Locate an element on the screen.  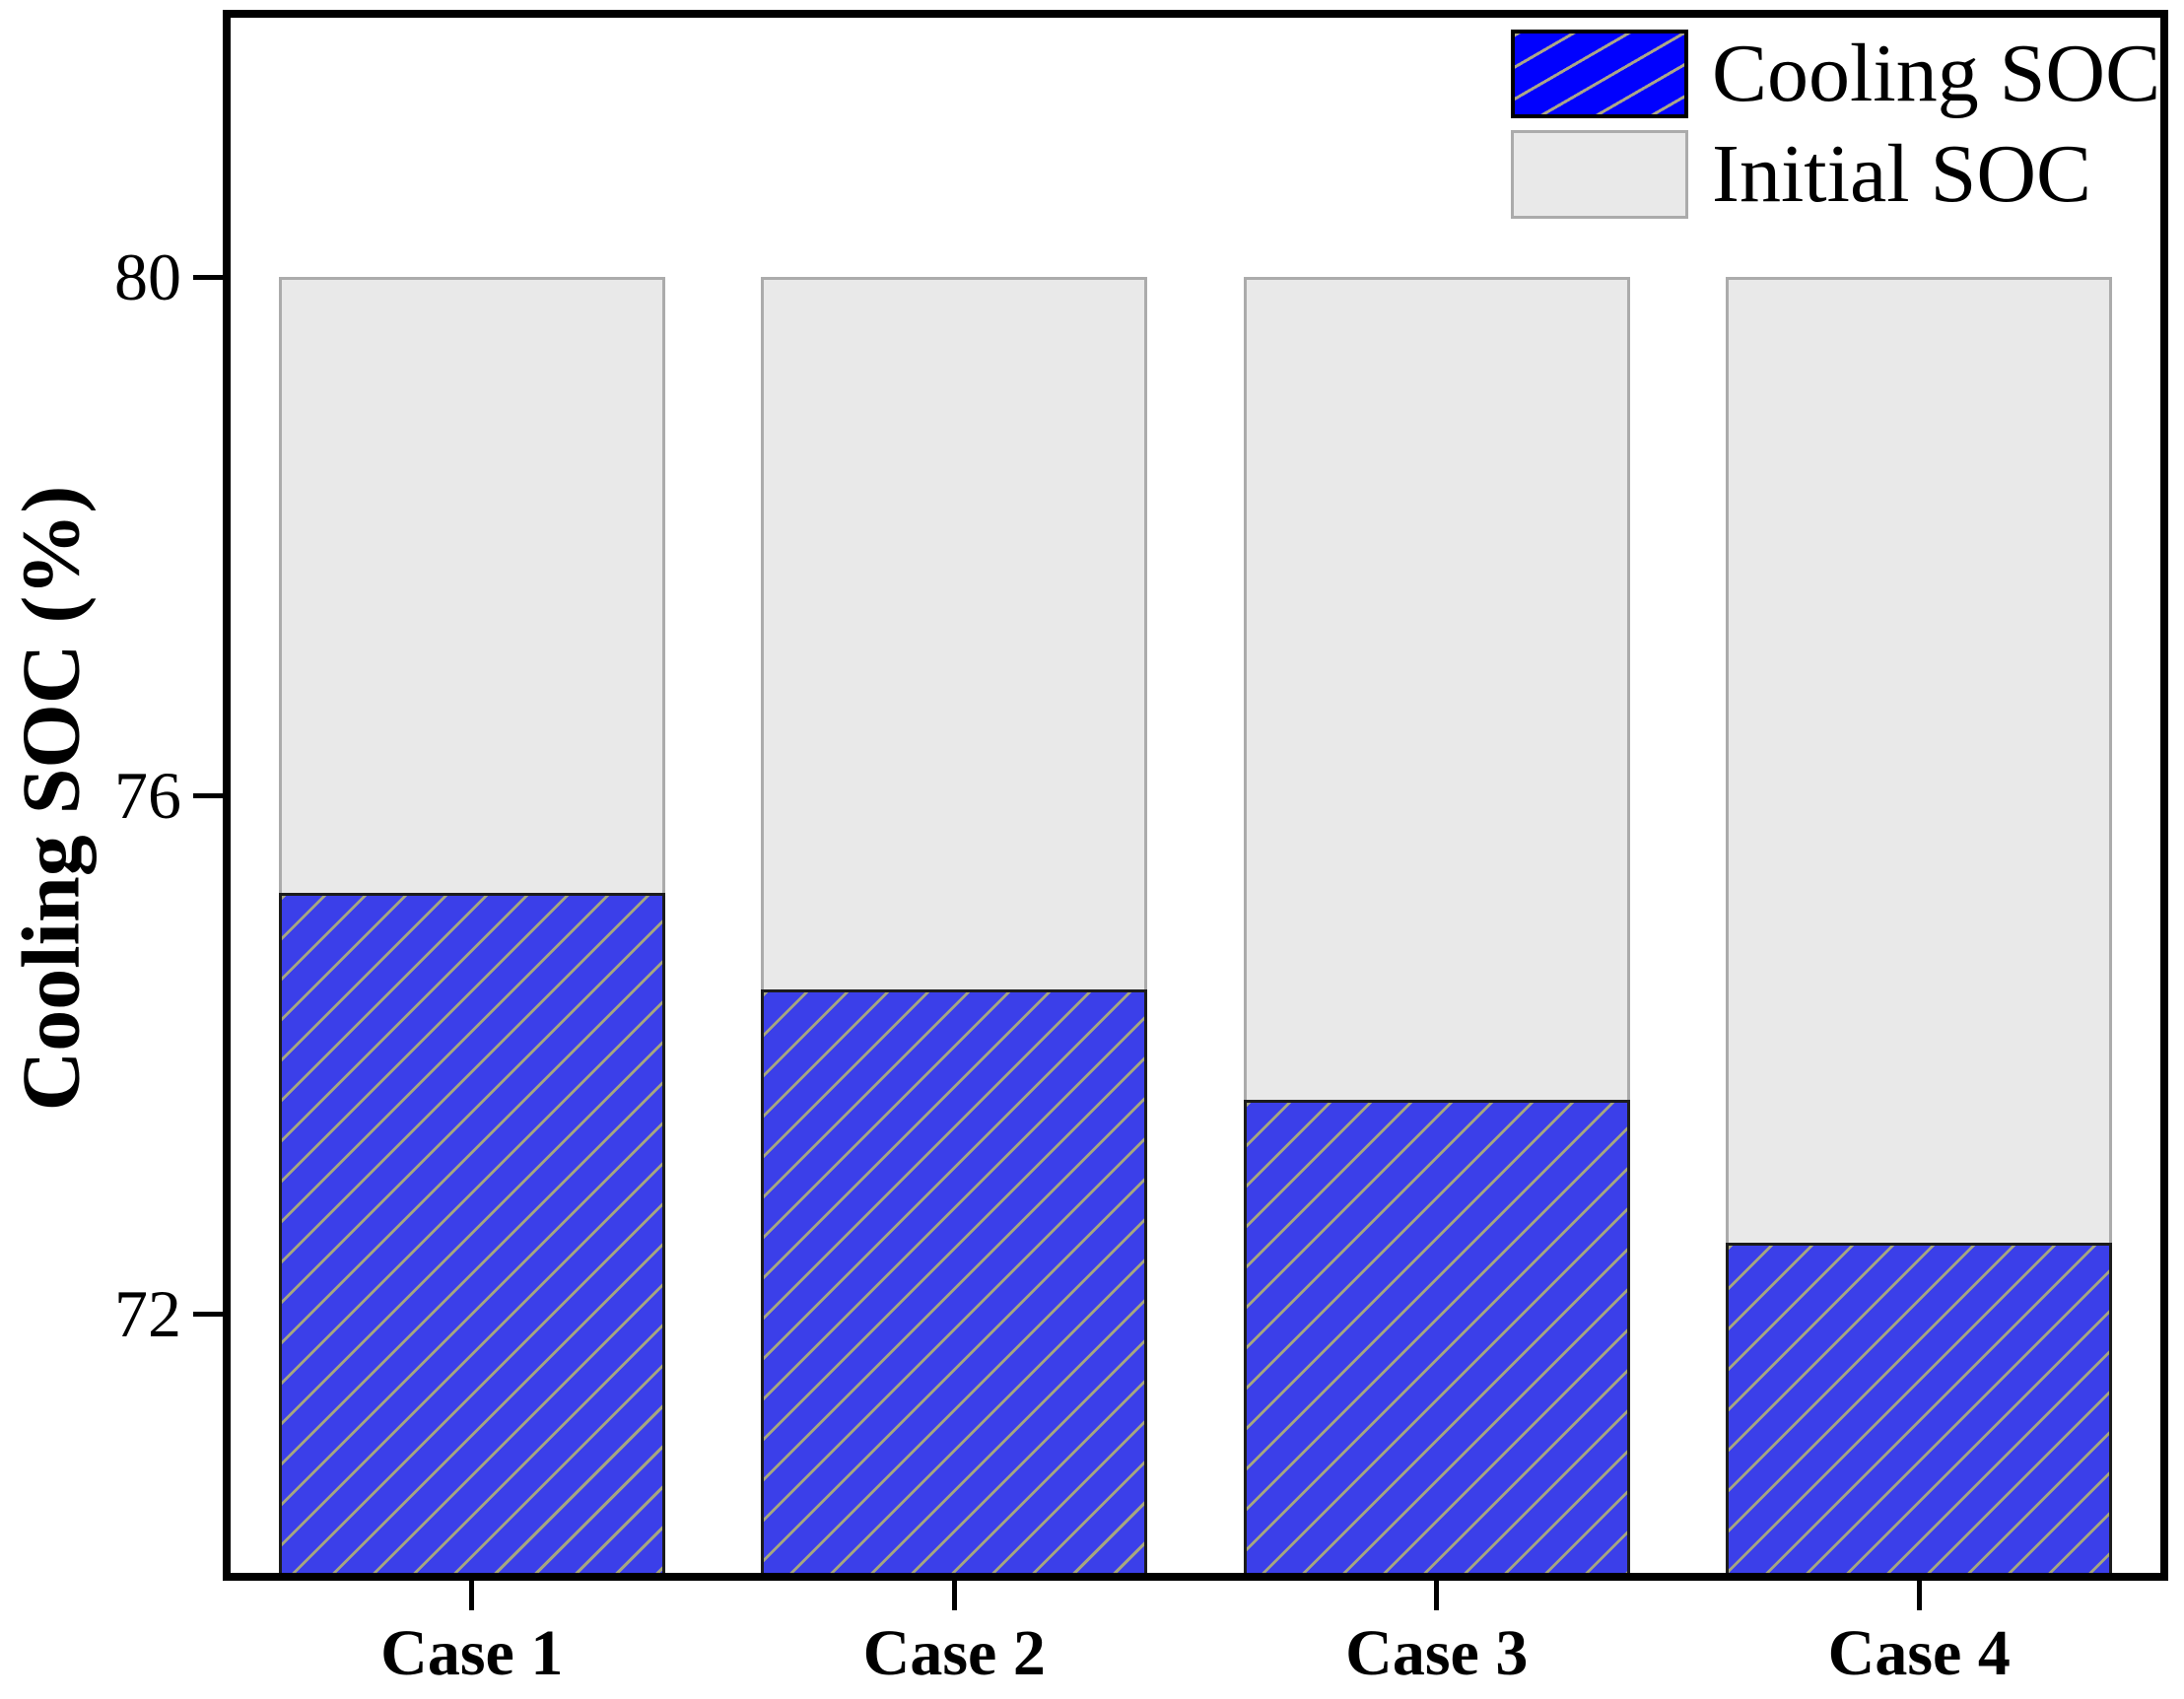
legend-item-cooling-soc: Cooling SOC is located at coordinates (1835, 74).